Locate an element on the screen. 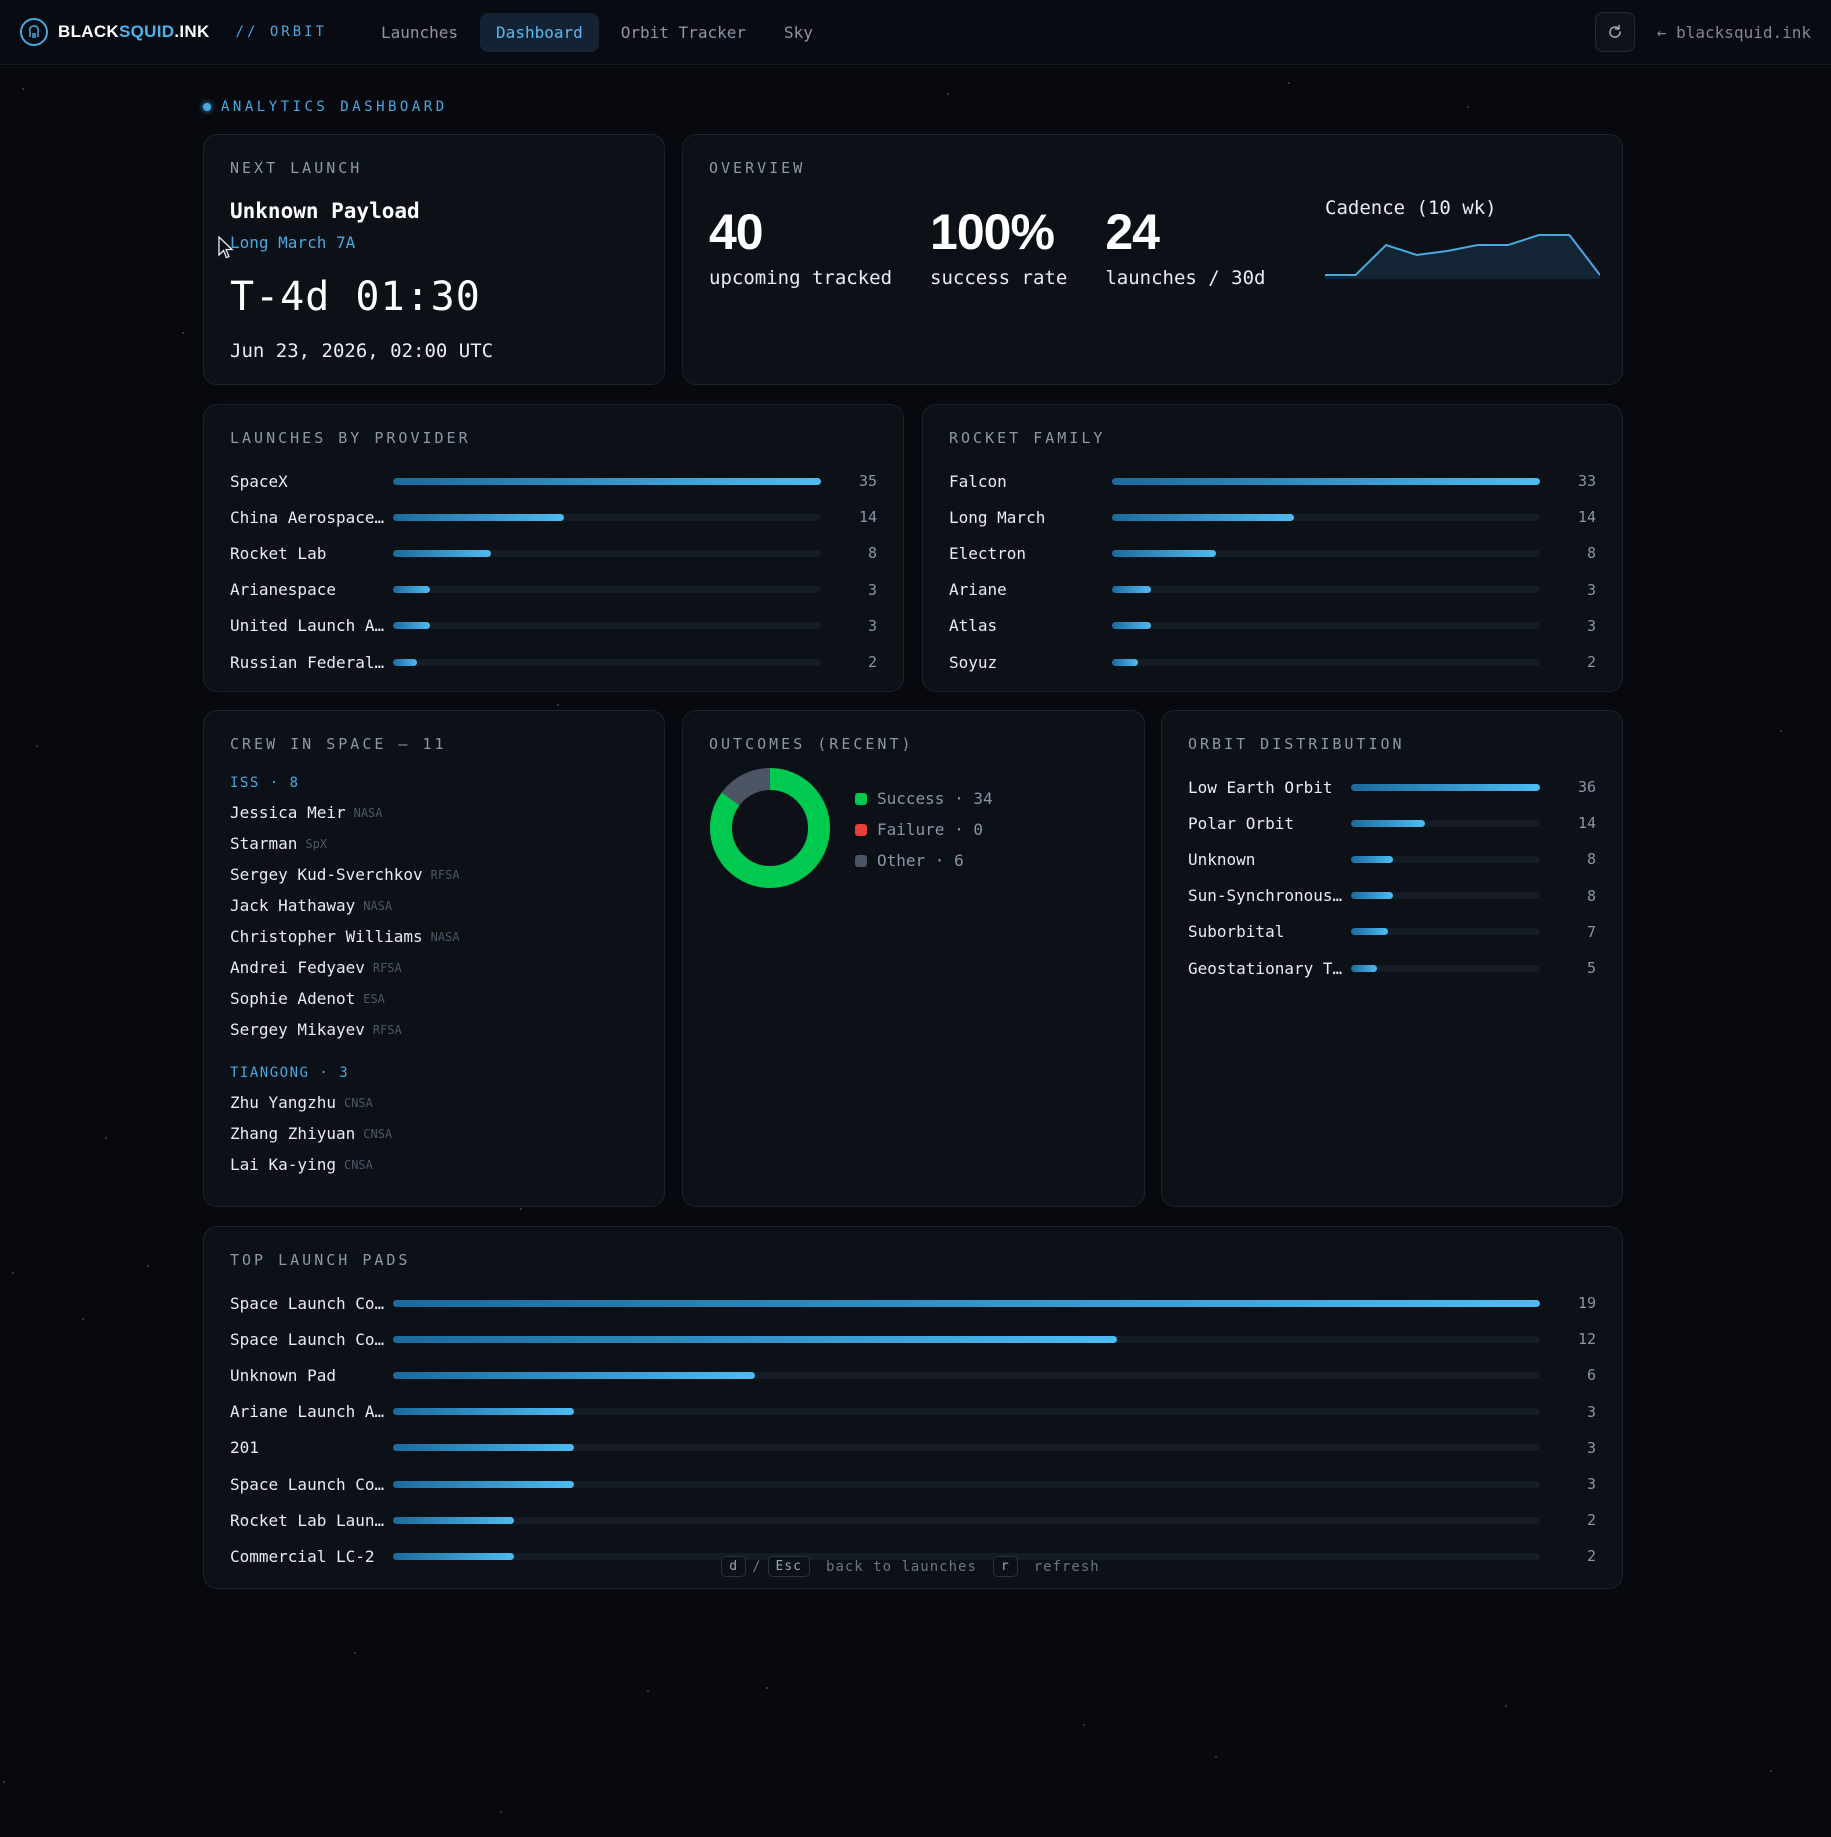 The height and width of the screenshot is (1837, 1831). bar-value: 14 is located at coordinates (1586, 517).